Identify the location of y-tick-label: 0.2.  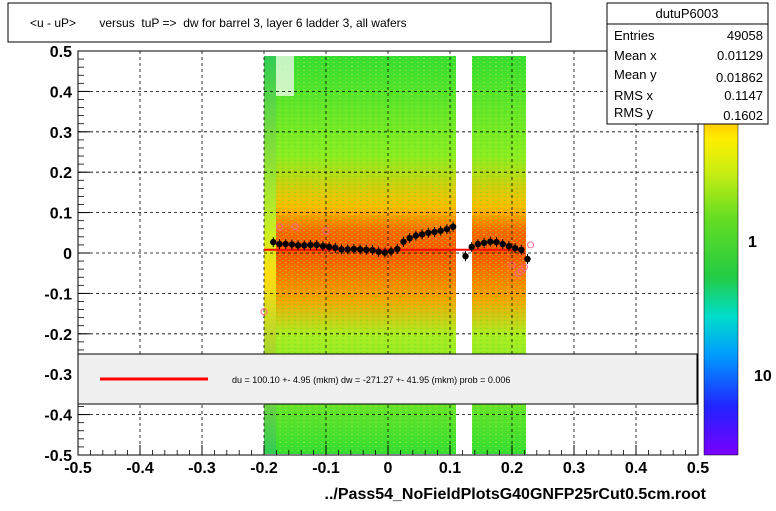
(61, 173).